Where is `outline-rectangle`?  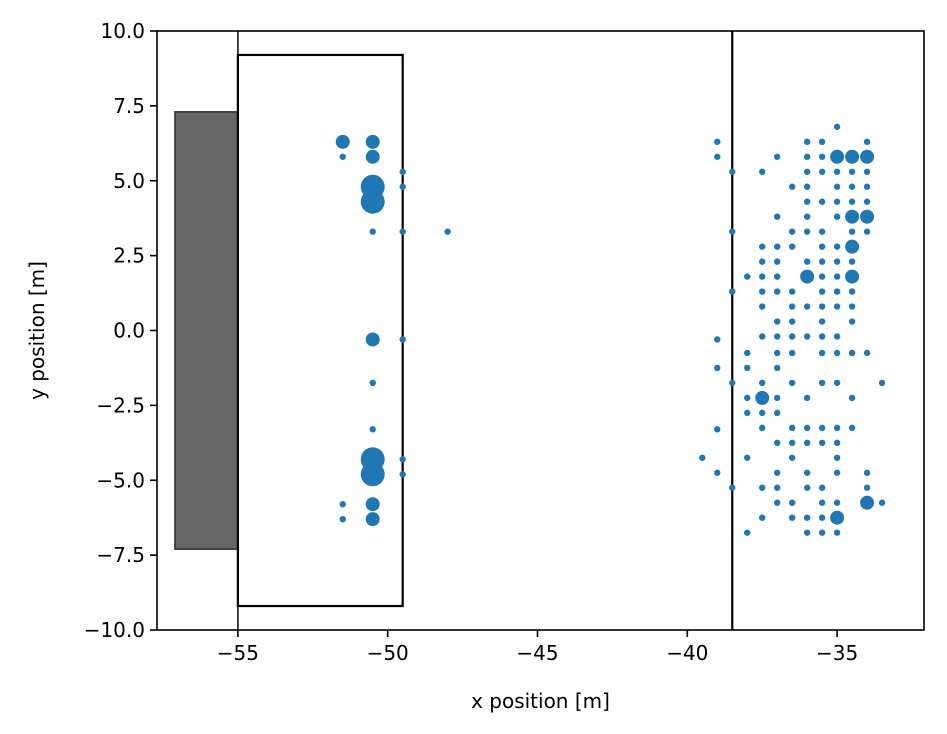
outline-rectangle is located at coordinates (320, 330).